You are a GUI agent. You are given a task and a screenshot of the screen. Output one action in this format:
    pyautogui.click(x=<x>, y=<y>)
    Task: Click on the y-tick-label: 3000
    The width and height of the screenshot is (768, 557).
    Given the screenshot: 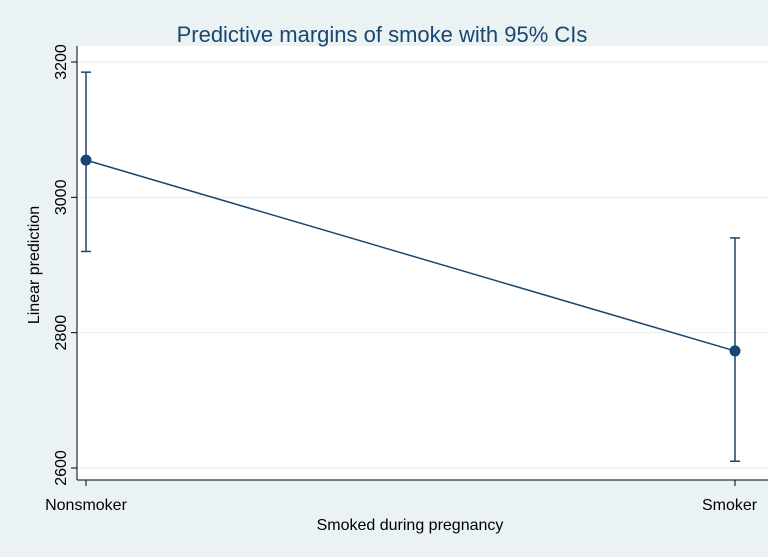 What is the action you would take?
    pyautogui.click(x=61, y=197)
    